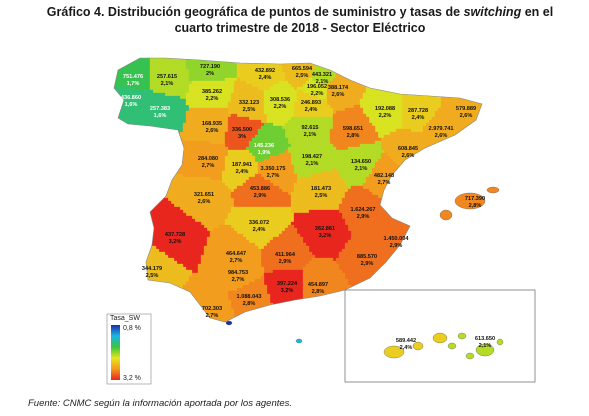 This screenshot has width=589, height=416. What do you see at coordinates (406, 341) in the screenshot?
I see `points-label: 589.442` at bounding box center [406, 341].